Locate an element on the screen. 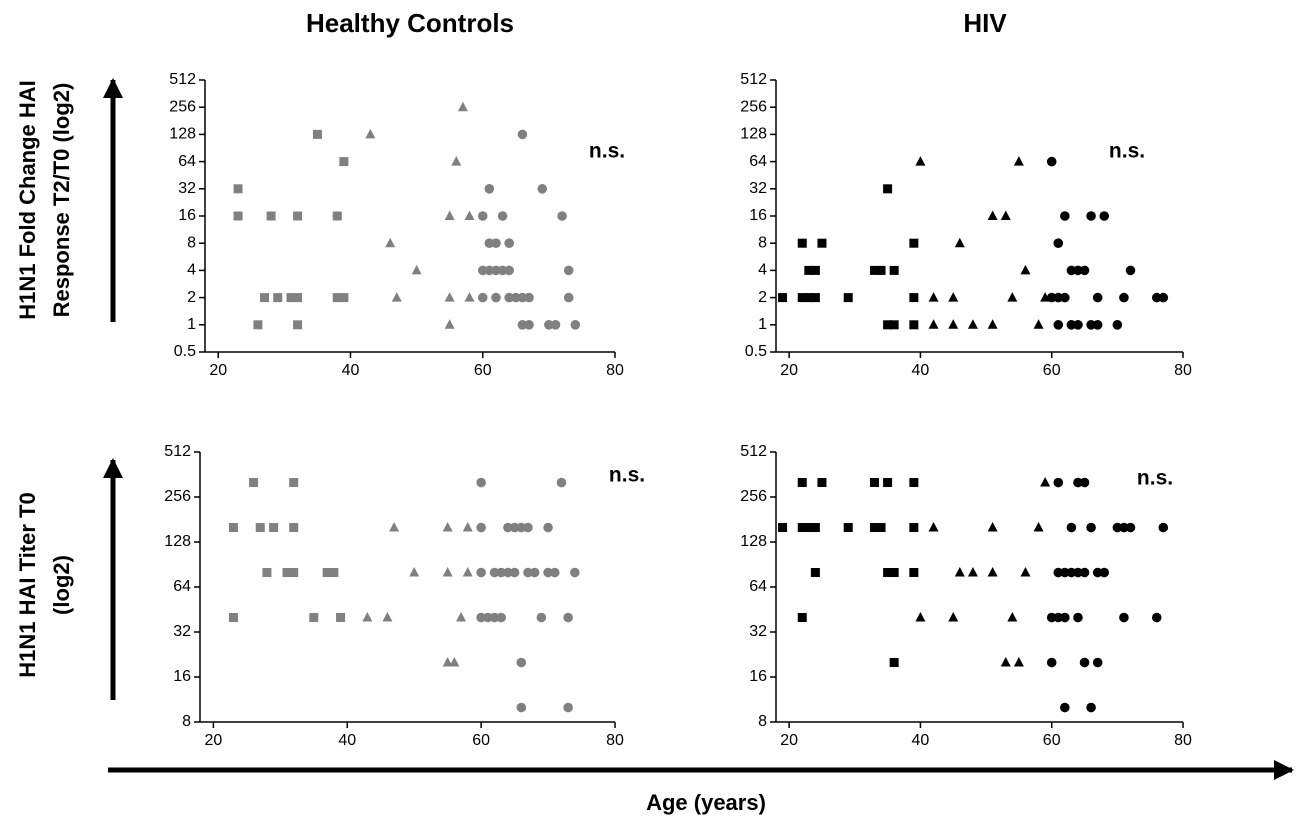 The image size is (1299, 823). panel-title: HIV is located at coordinates (985, 23).